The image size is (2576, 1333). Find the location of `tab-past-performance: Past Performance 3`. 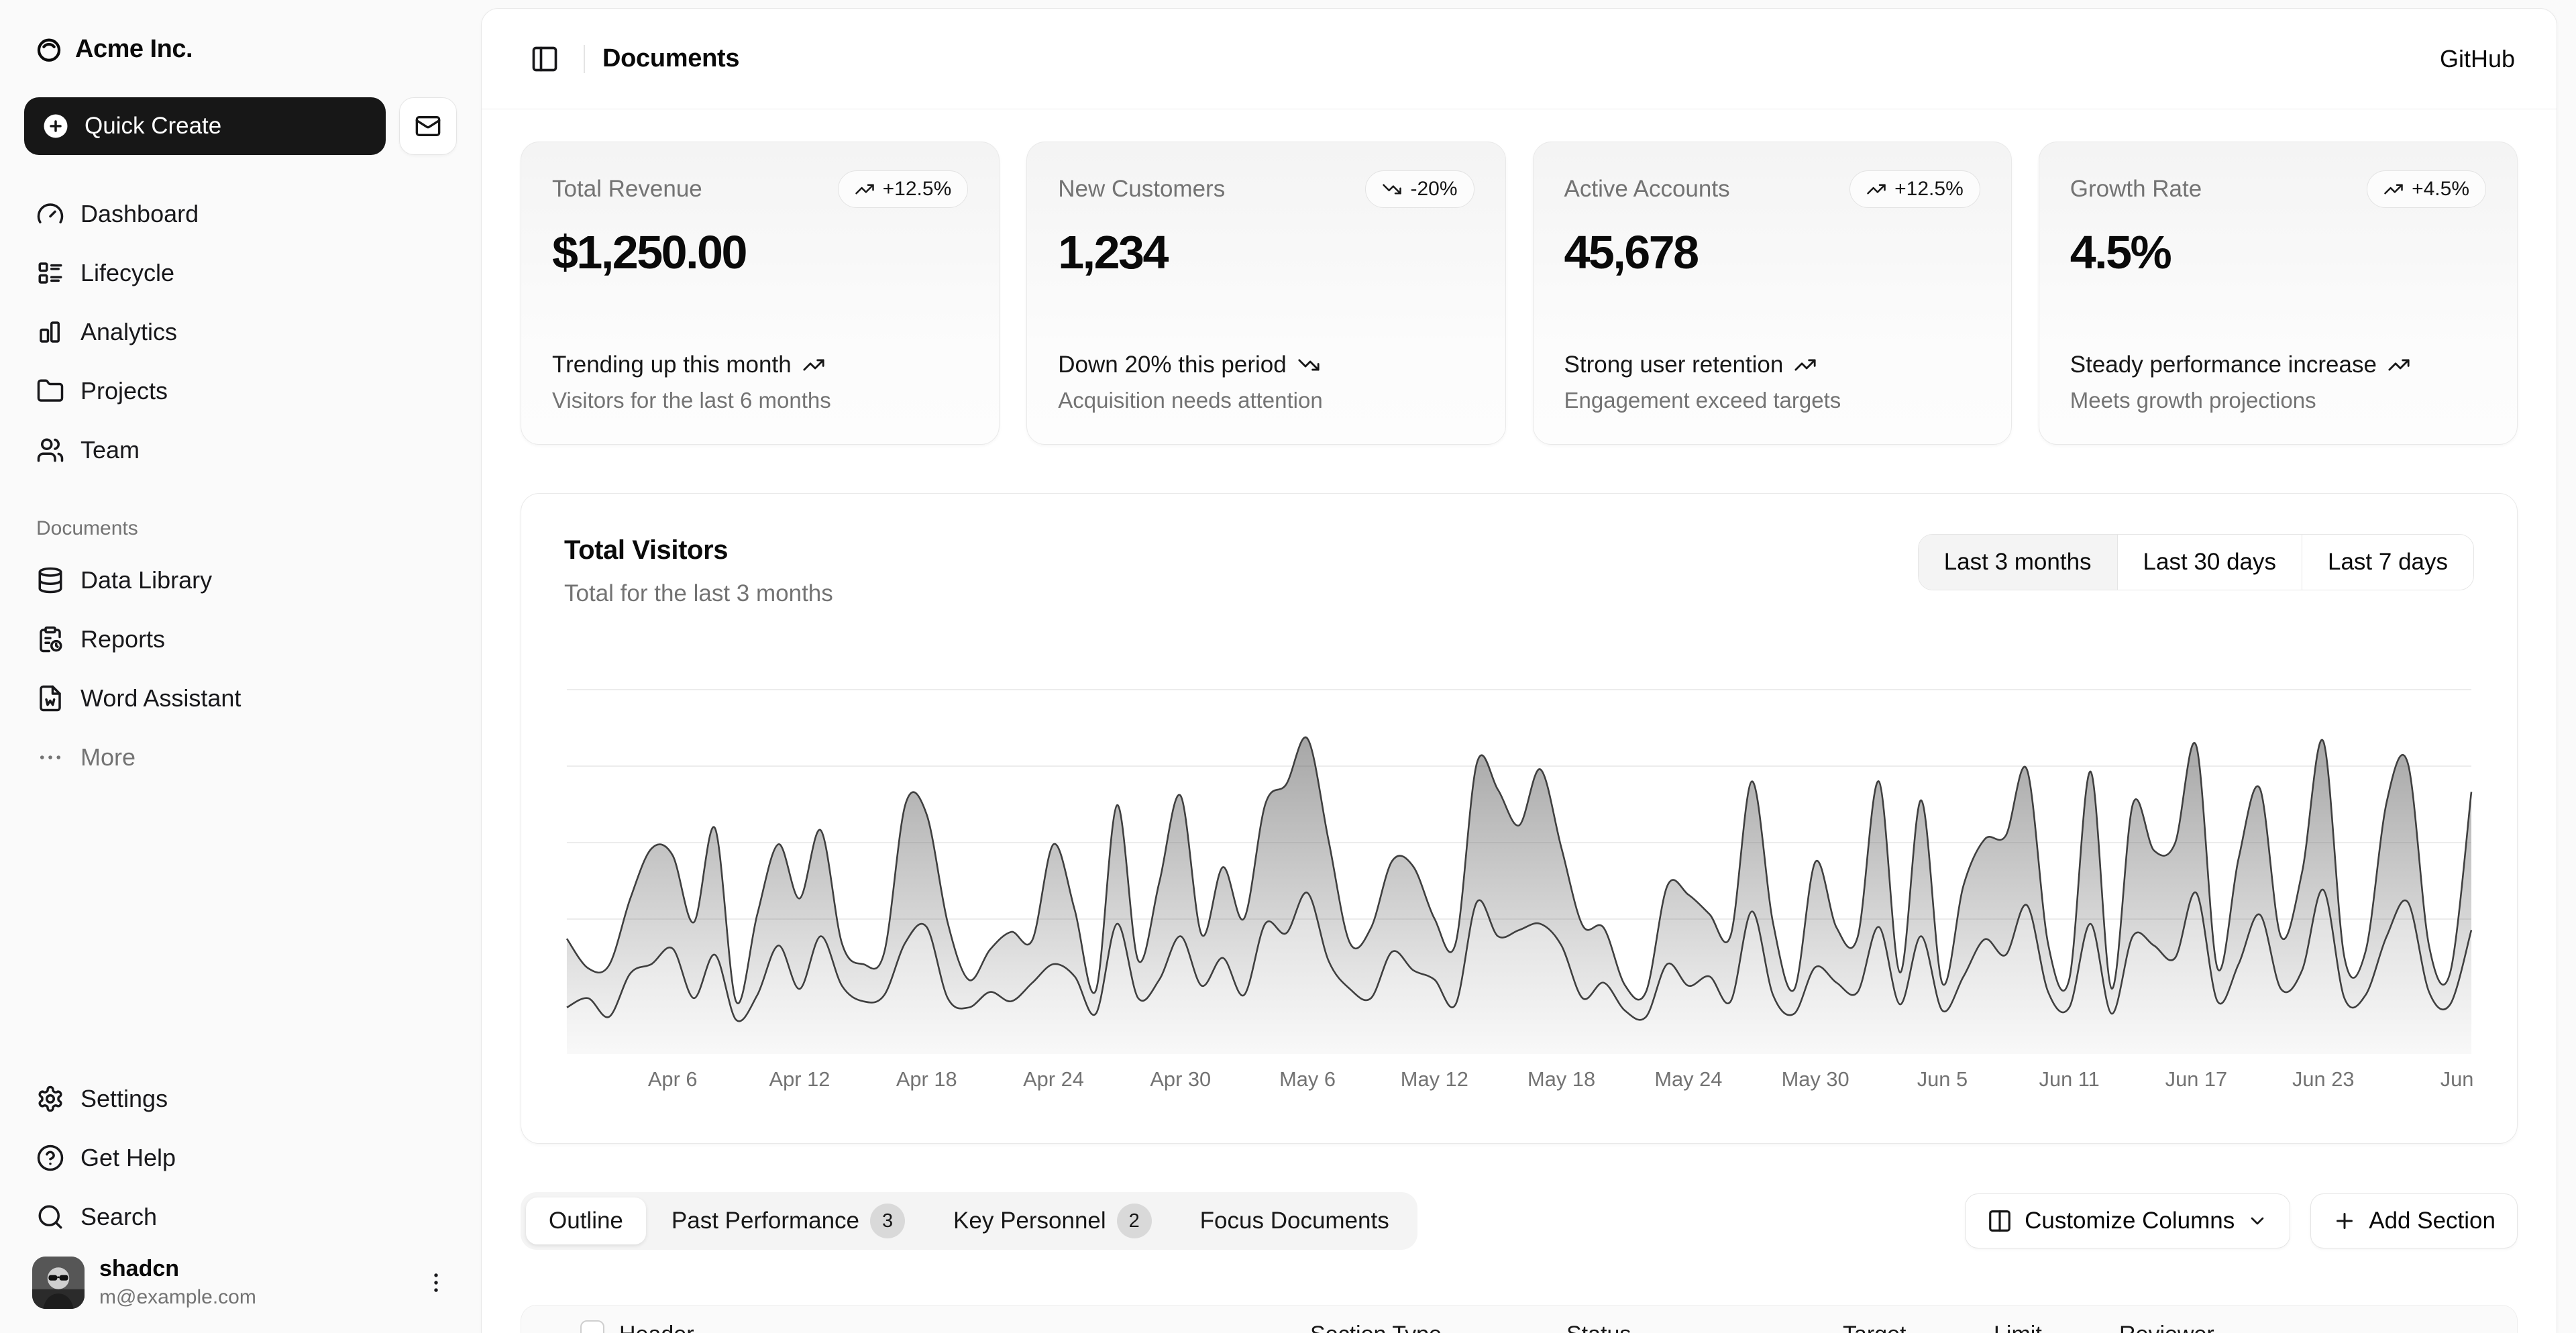

tab-past-performance: Past Performance 3 is located at coordinates (788, 1220).